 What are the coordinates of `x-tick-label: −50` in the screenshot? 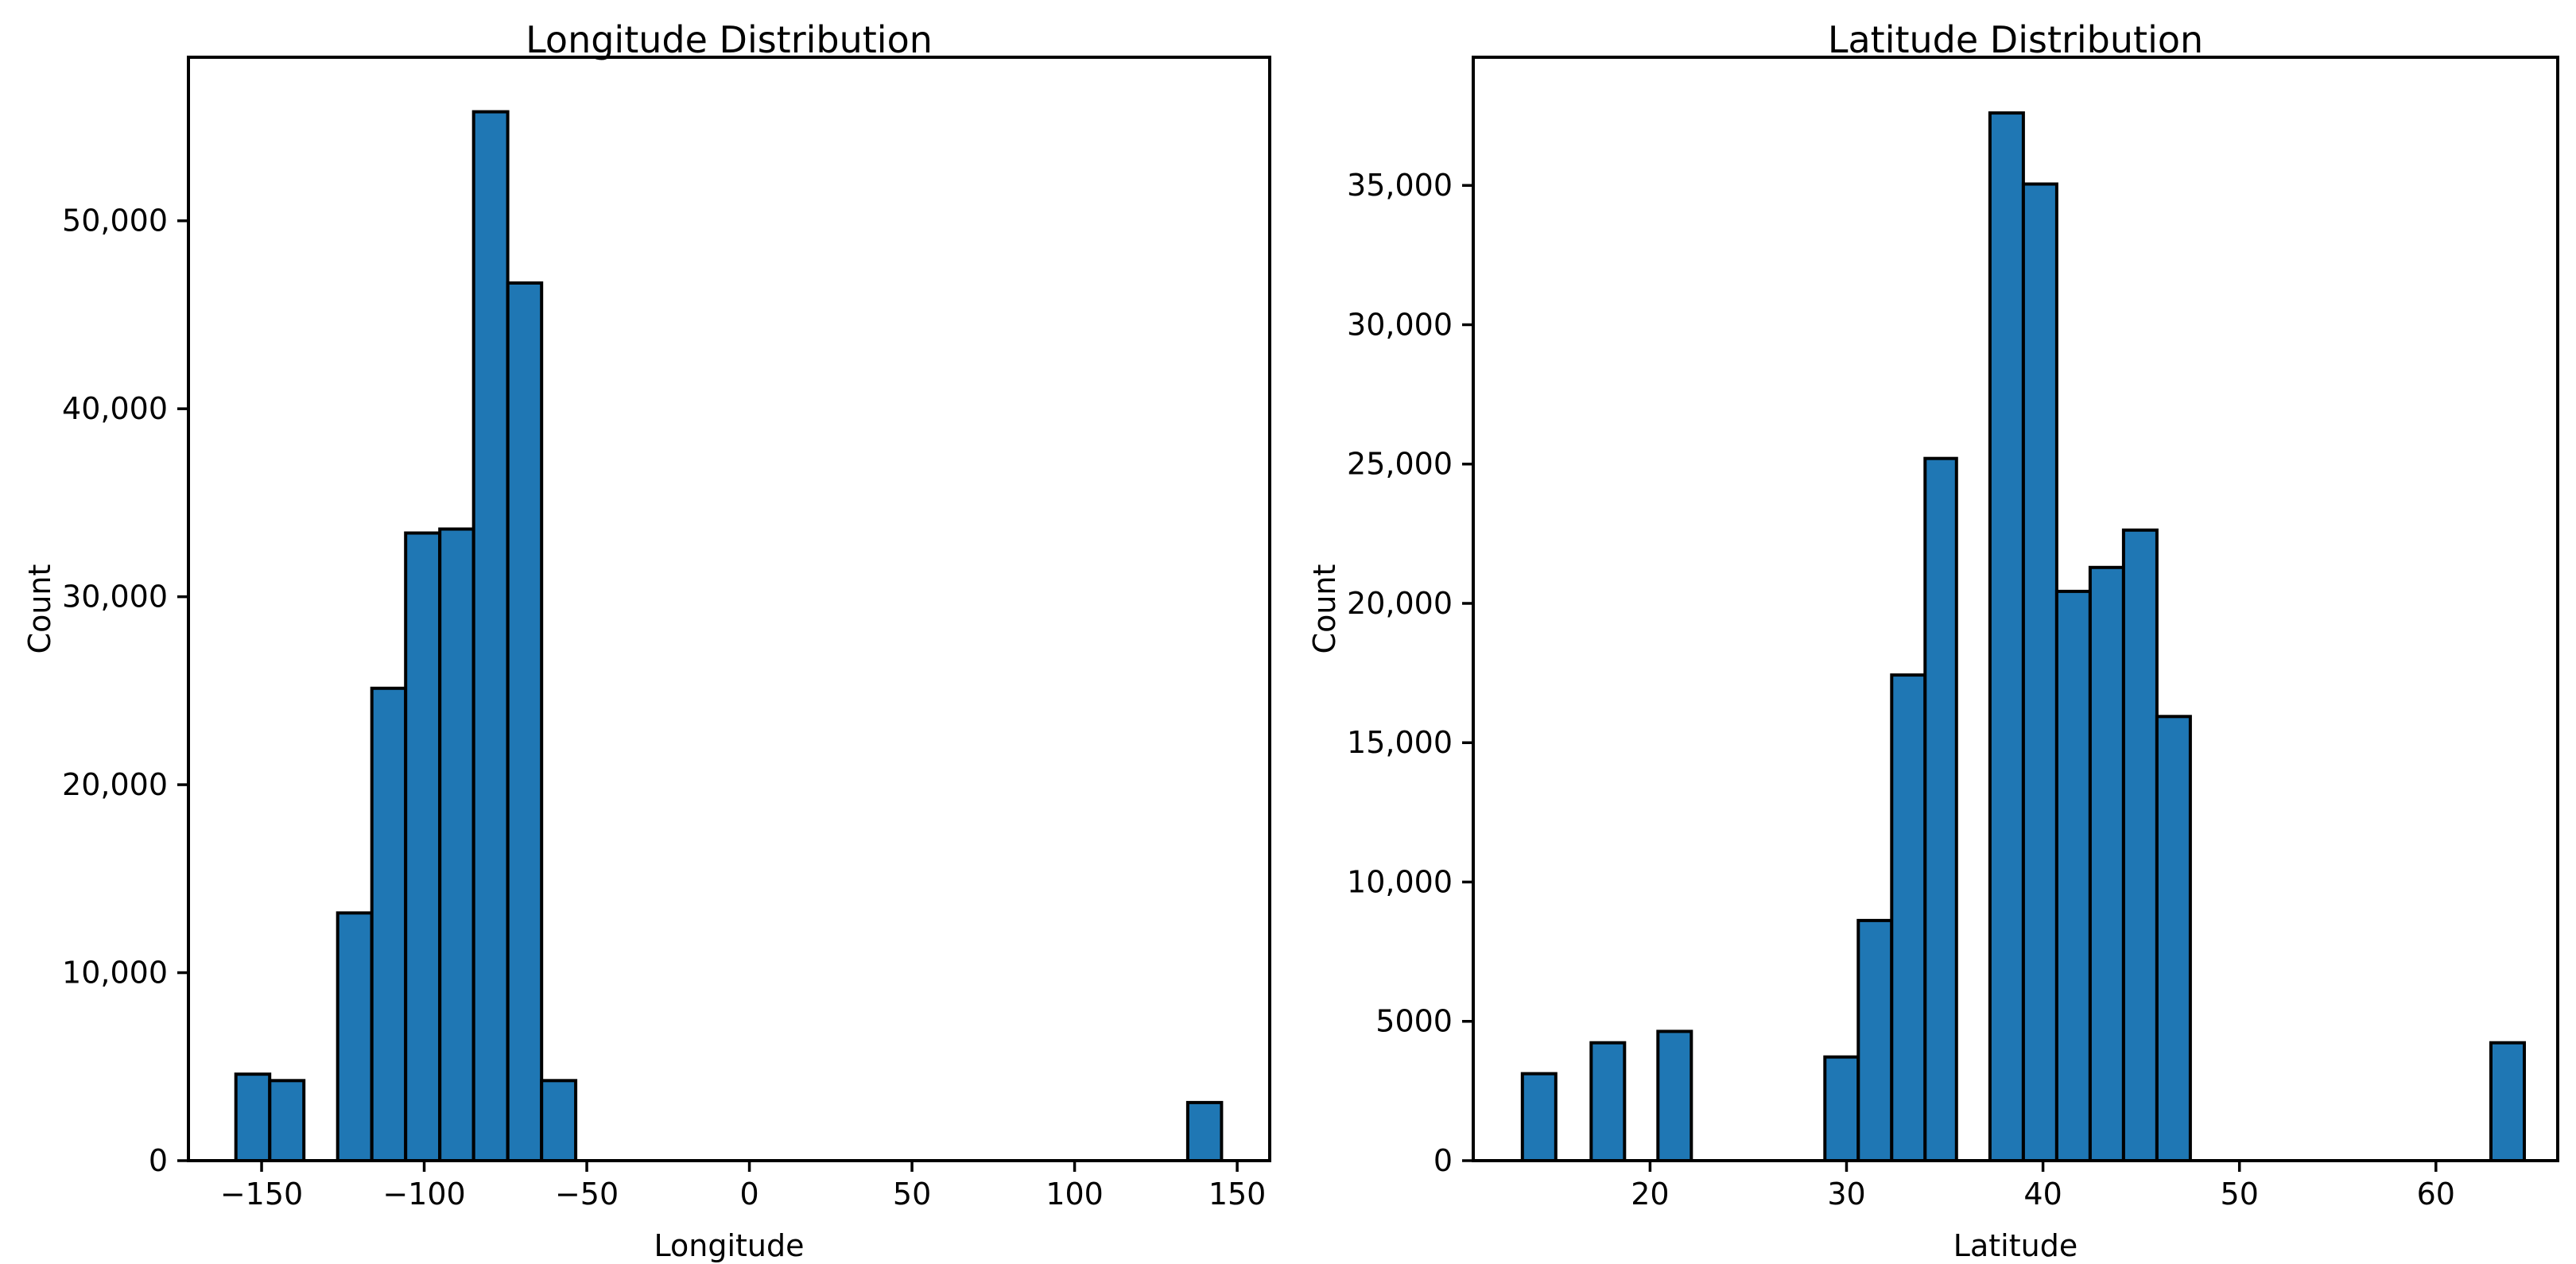 It's located at (587, 1194).